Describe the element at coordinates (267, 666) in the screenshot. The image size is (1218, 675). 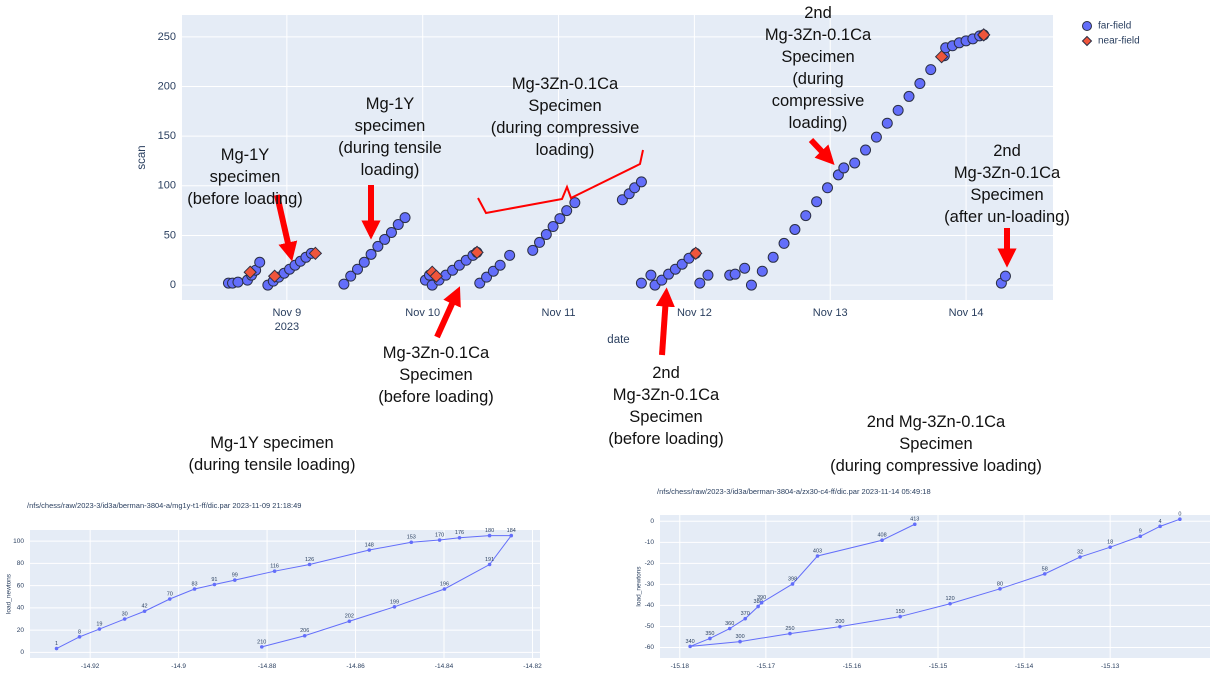
I see `x-tick-label: -14.88` at that location.